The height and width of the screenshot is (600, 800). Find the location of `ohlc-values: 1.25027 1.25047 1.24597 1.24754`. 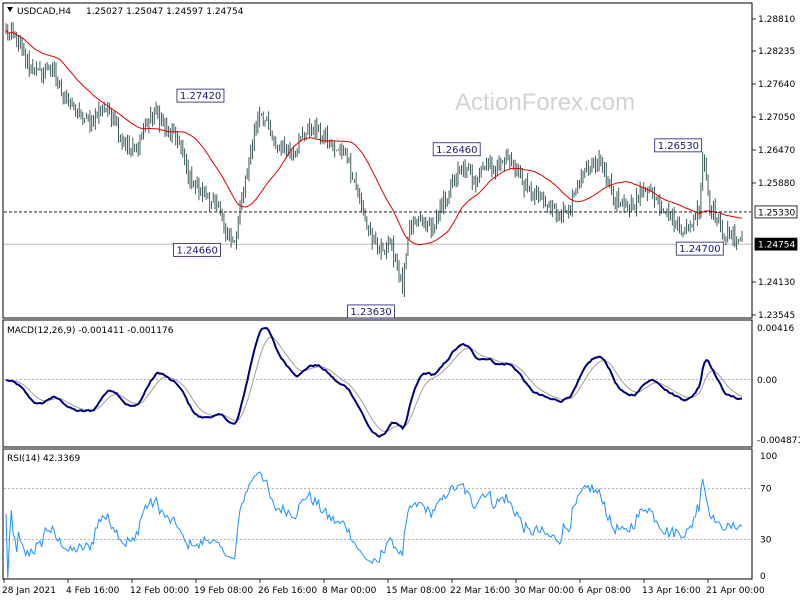

ohlc-values: 1.25027 1.25047 1.24597 1.24754 is located at coordinates (165, 12).